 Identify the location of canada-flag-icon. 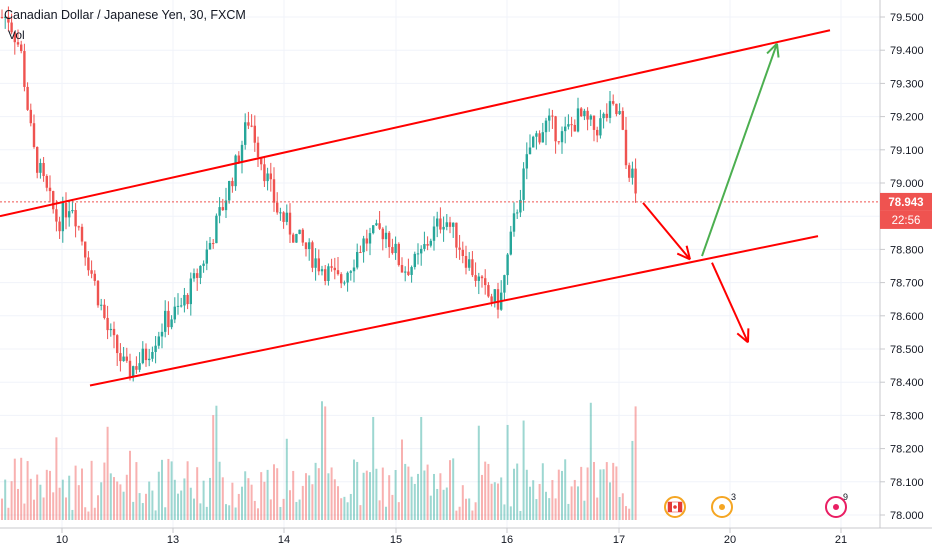
(675, 507).